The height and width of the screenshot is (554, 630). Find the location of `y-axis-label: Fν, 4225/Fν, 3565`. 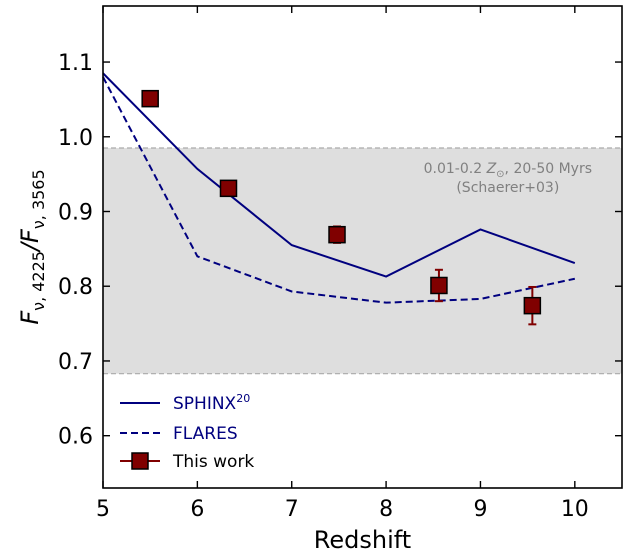

y-axis-label: Fν, 4225/Fν, 3565 is located at coordinates (32, 246).